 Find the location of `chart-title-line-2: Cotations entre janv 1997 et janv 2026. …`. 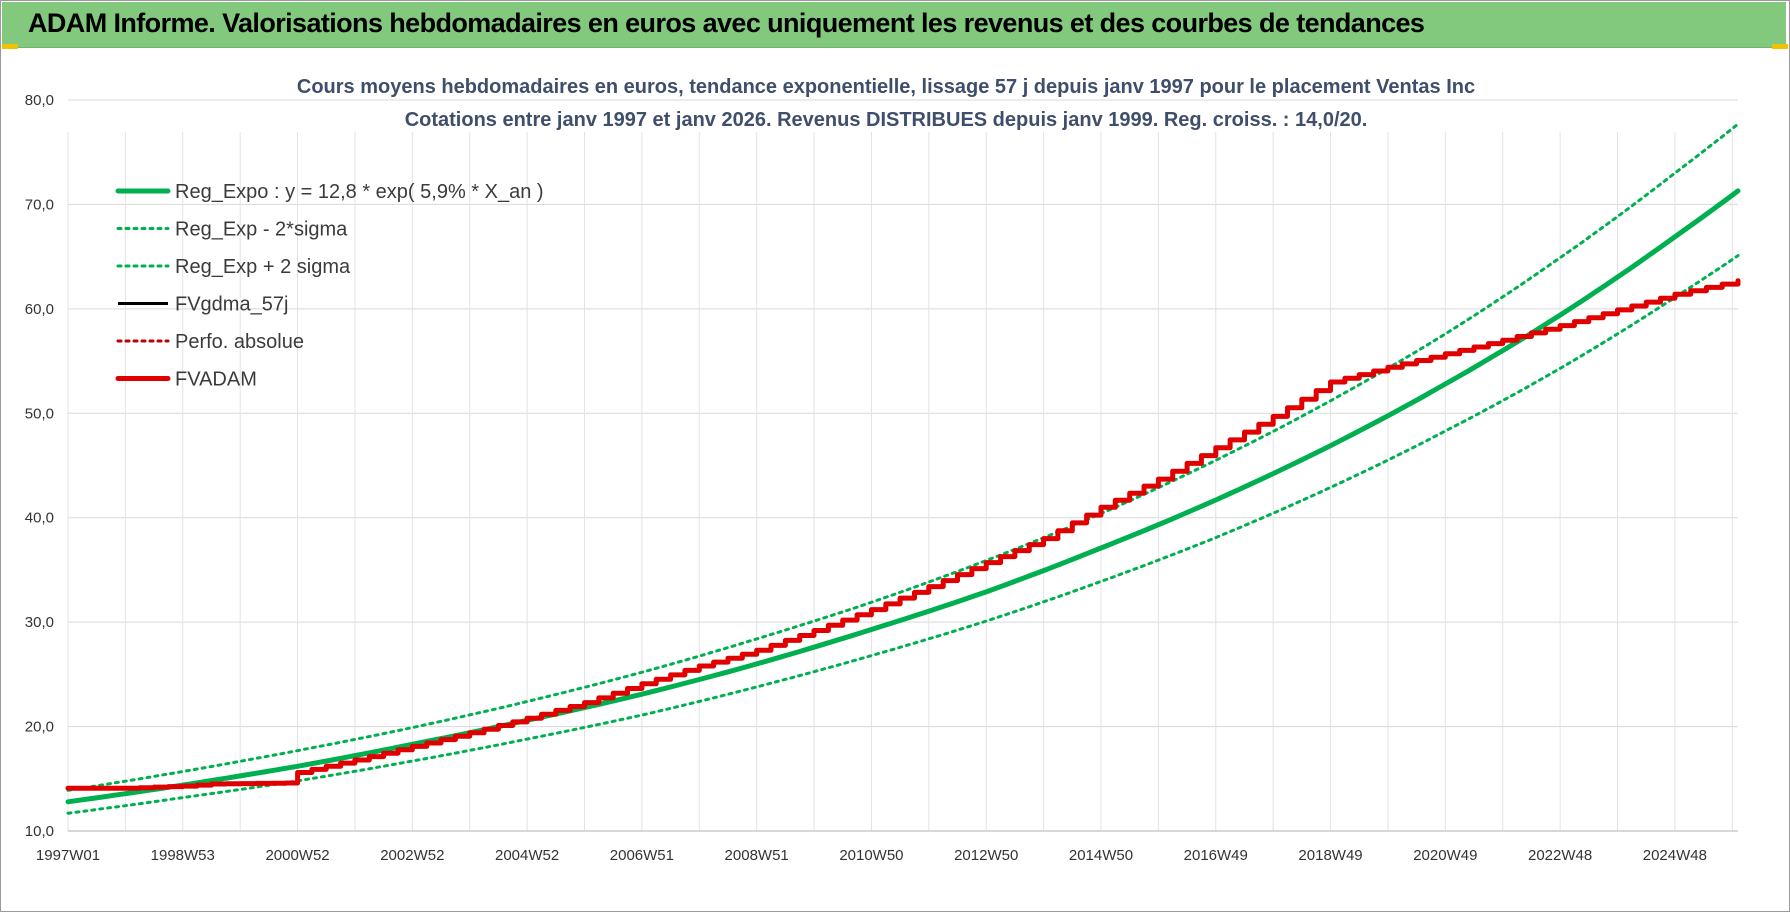

chart-title-line-2: Cotations entre janv 1997 et janv 2026. … is located at coordinates (886, 120).